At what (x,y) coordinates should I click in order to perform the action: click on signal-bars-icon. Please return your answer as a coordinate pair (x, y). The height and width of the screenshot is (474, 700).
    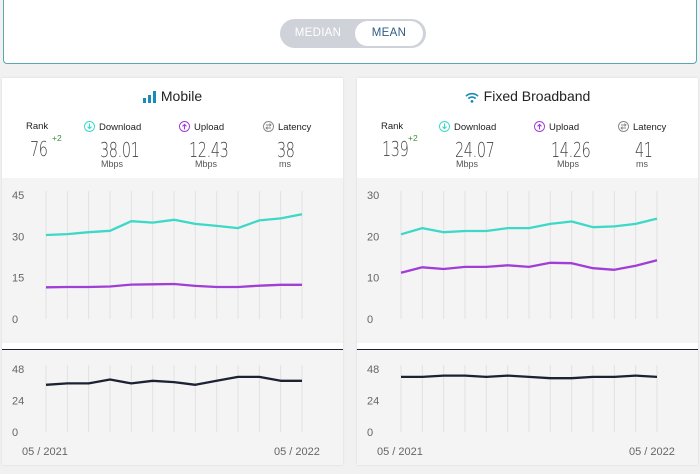
    Looking at the image, I should click on (149, 98).